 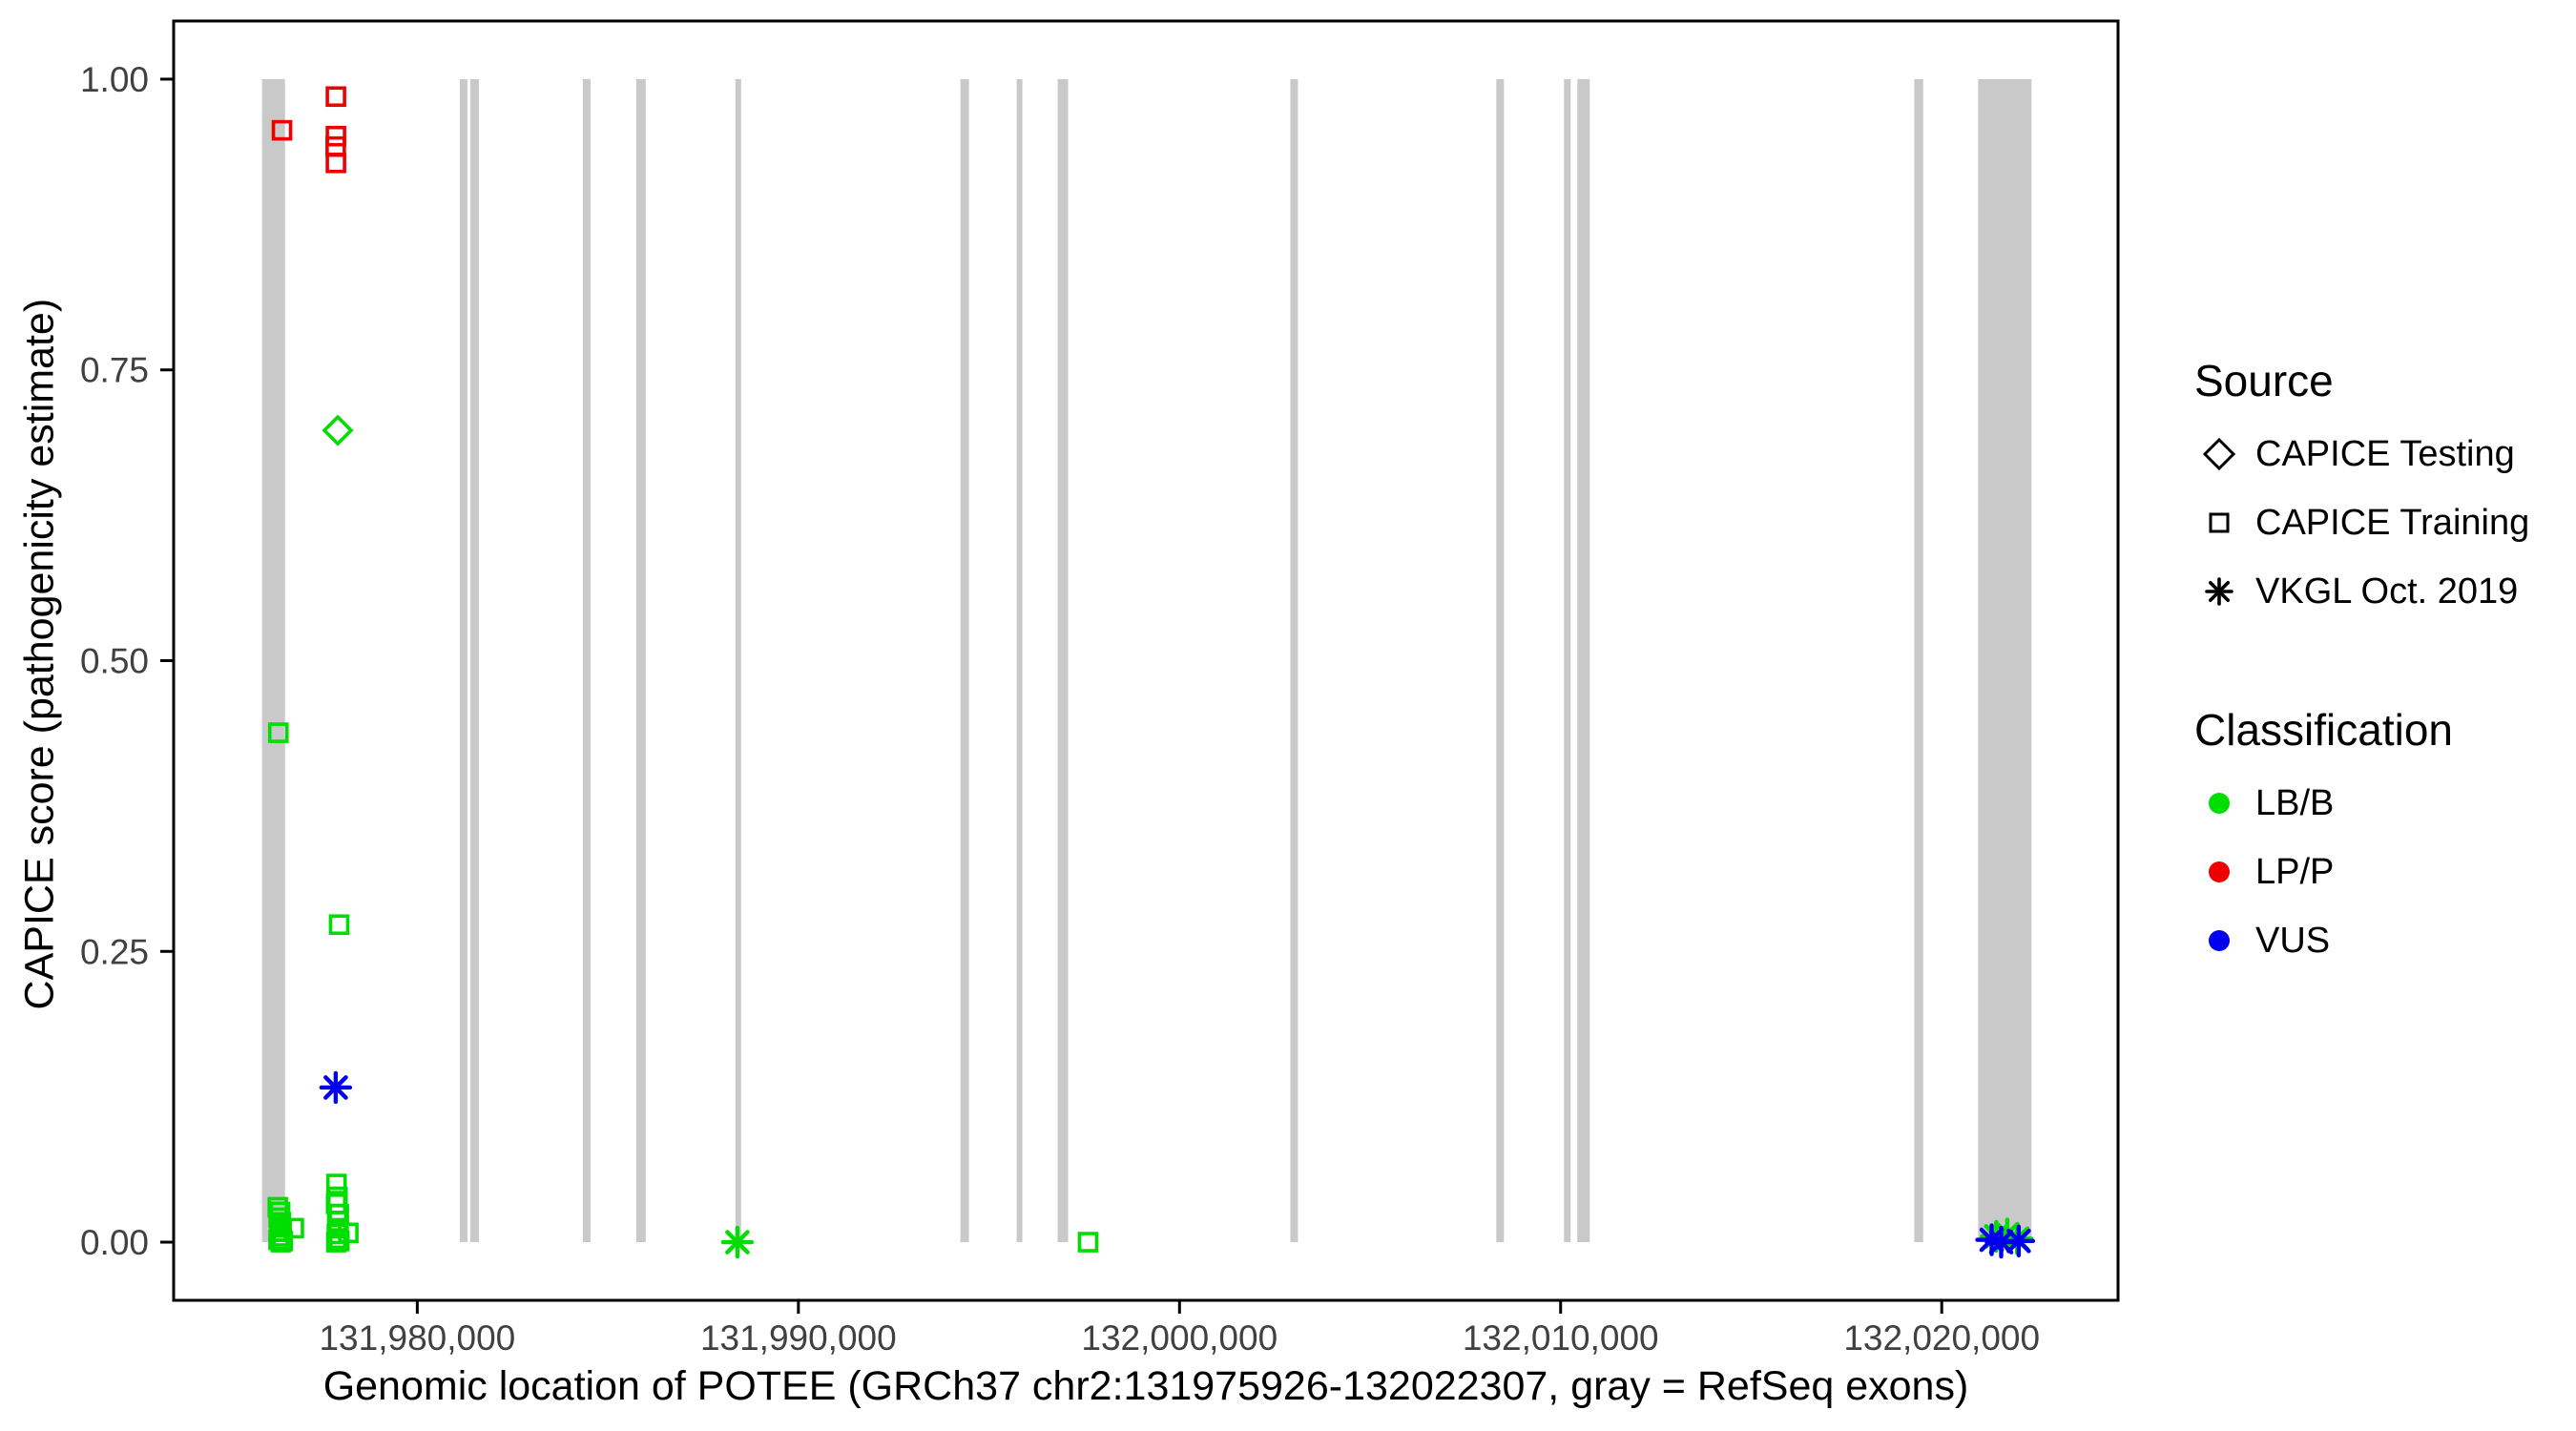 What do you see at coordinates (39, 654) in the screenshot?
I see `y-axis-title: CAPICE score (pathogenicity estimate)` at bounding box center [39, 654].